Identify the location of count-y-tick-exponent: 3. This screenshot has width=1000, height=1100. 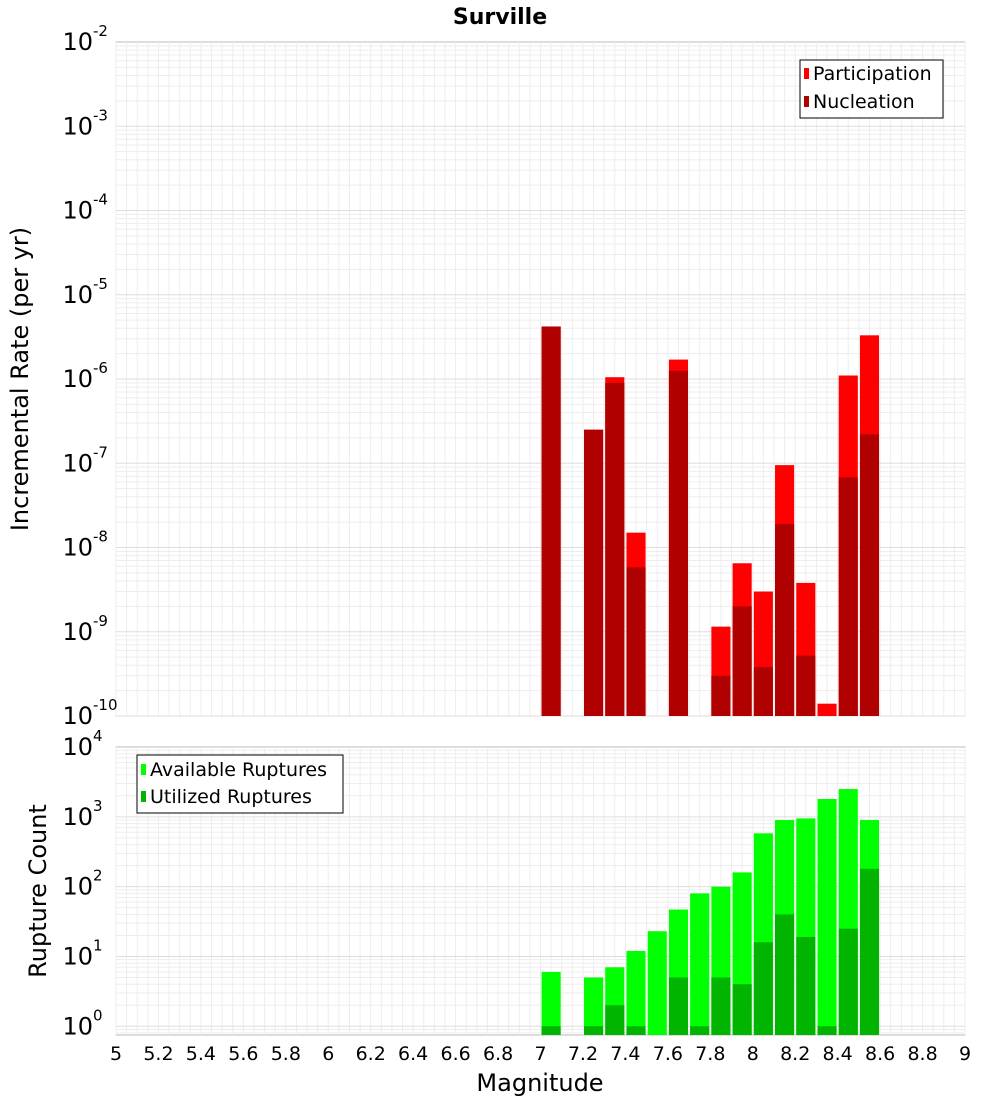
(98, 806).